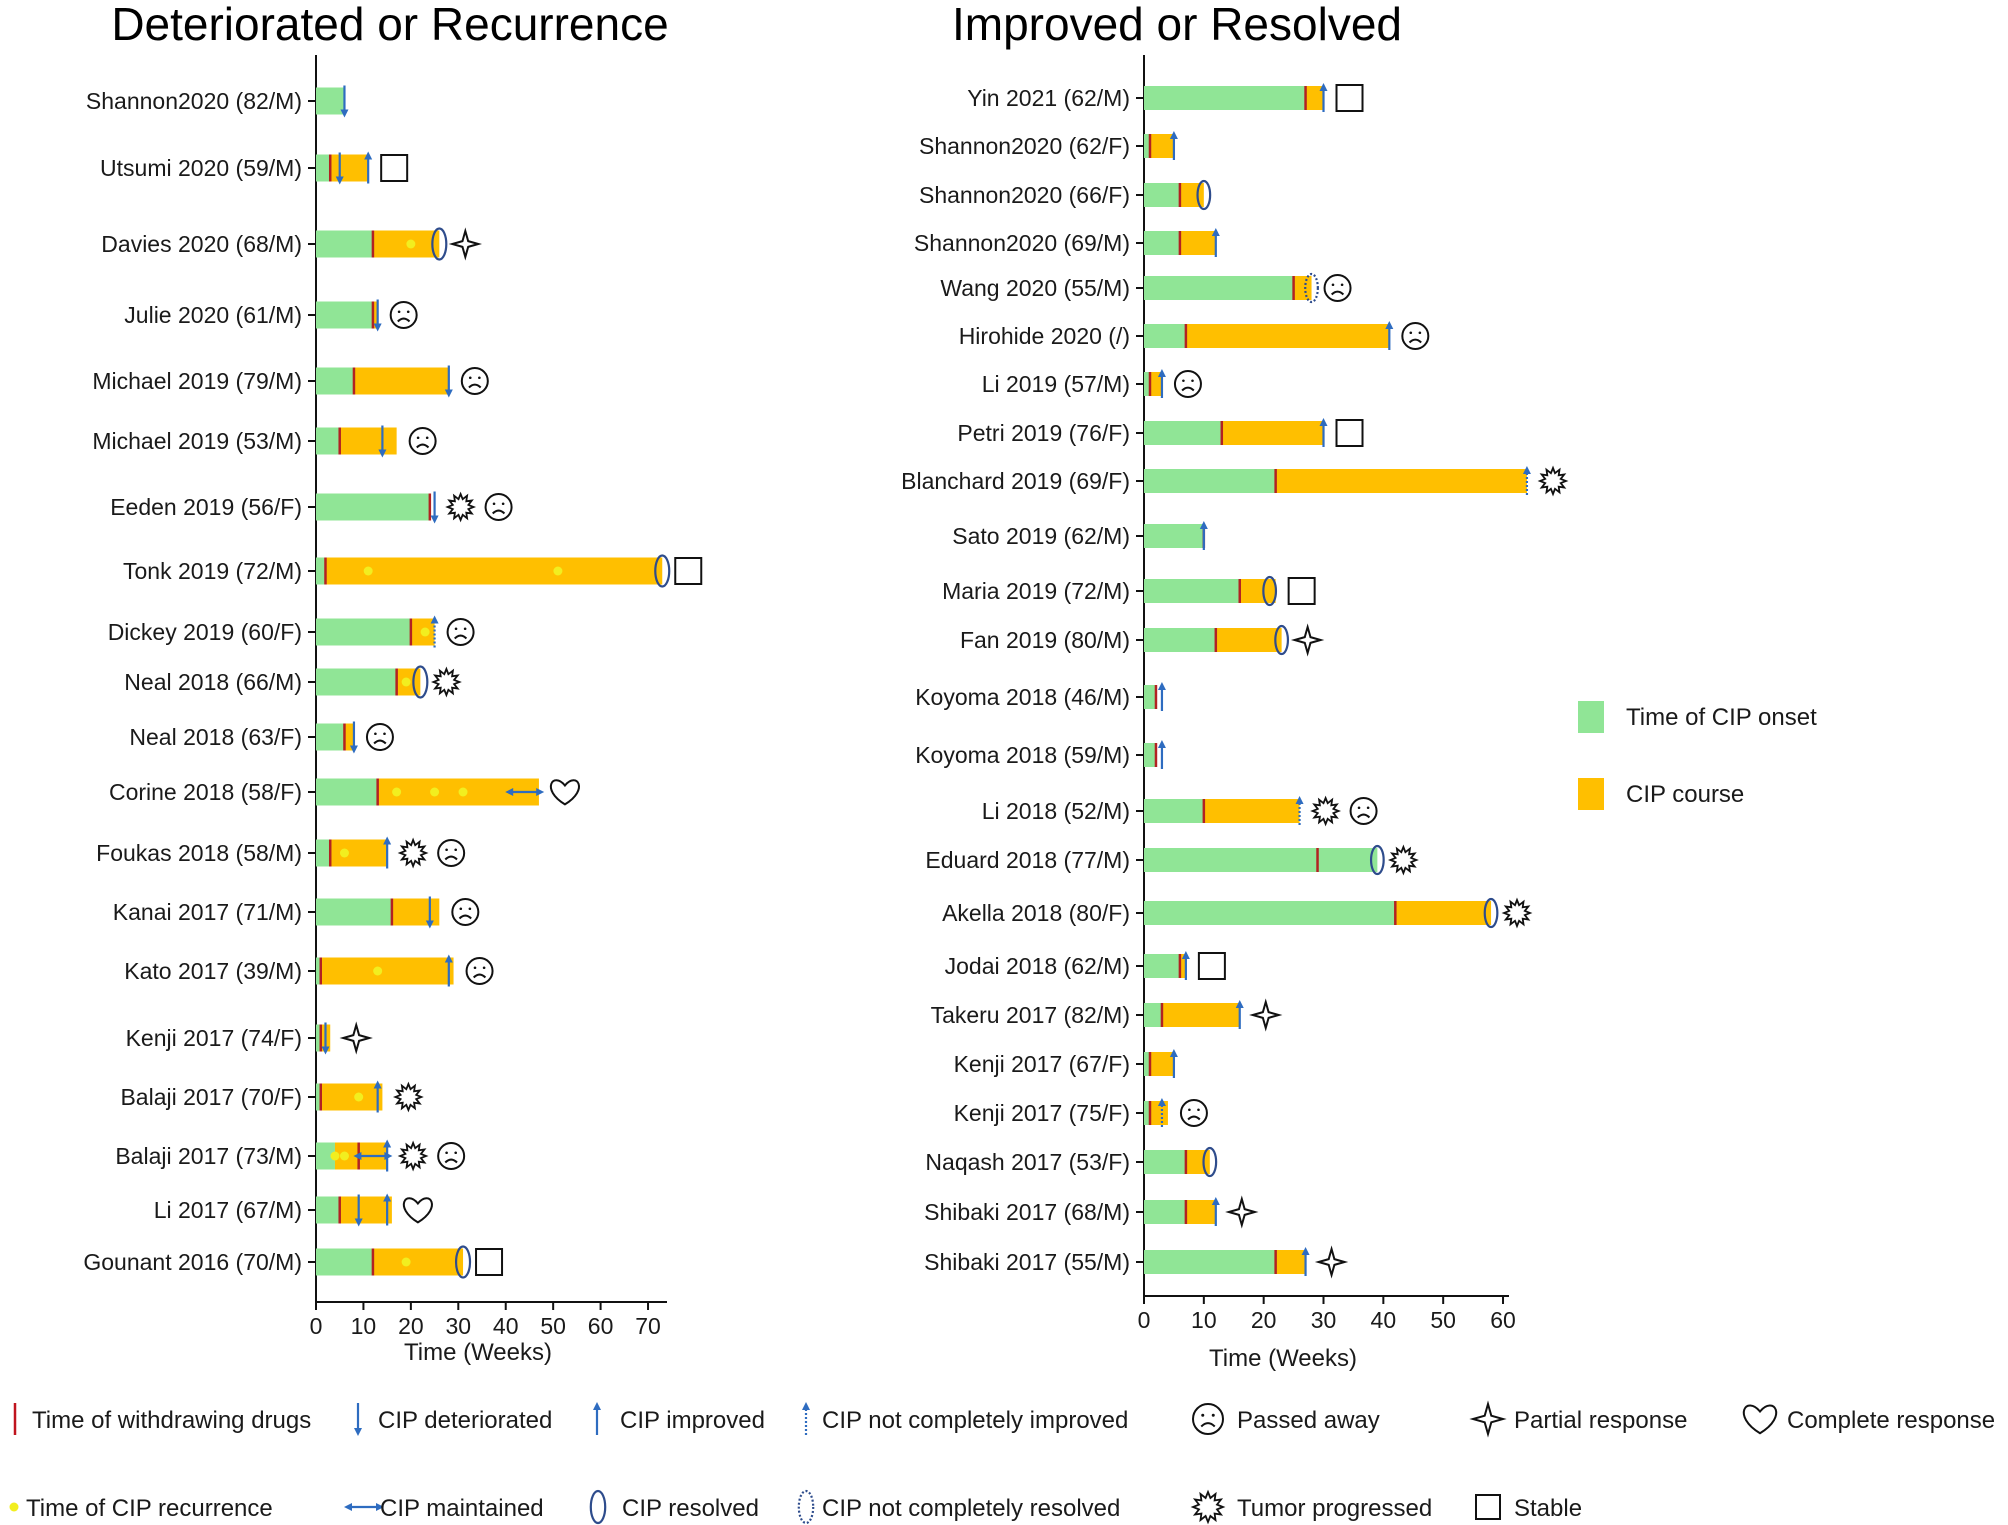  I want to click on legend-label: Time of CIP onset, so click(1721, 717).